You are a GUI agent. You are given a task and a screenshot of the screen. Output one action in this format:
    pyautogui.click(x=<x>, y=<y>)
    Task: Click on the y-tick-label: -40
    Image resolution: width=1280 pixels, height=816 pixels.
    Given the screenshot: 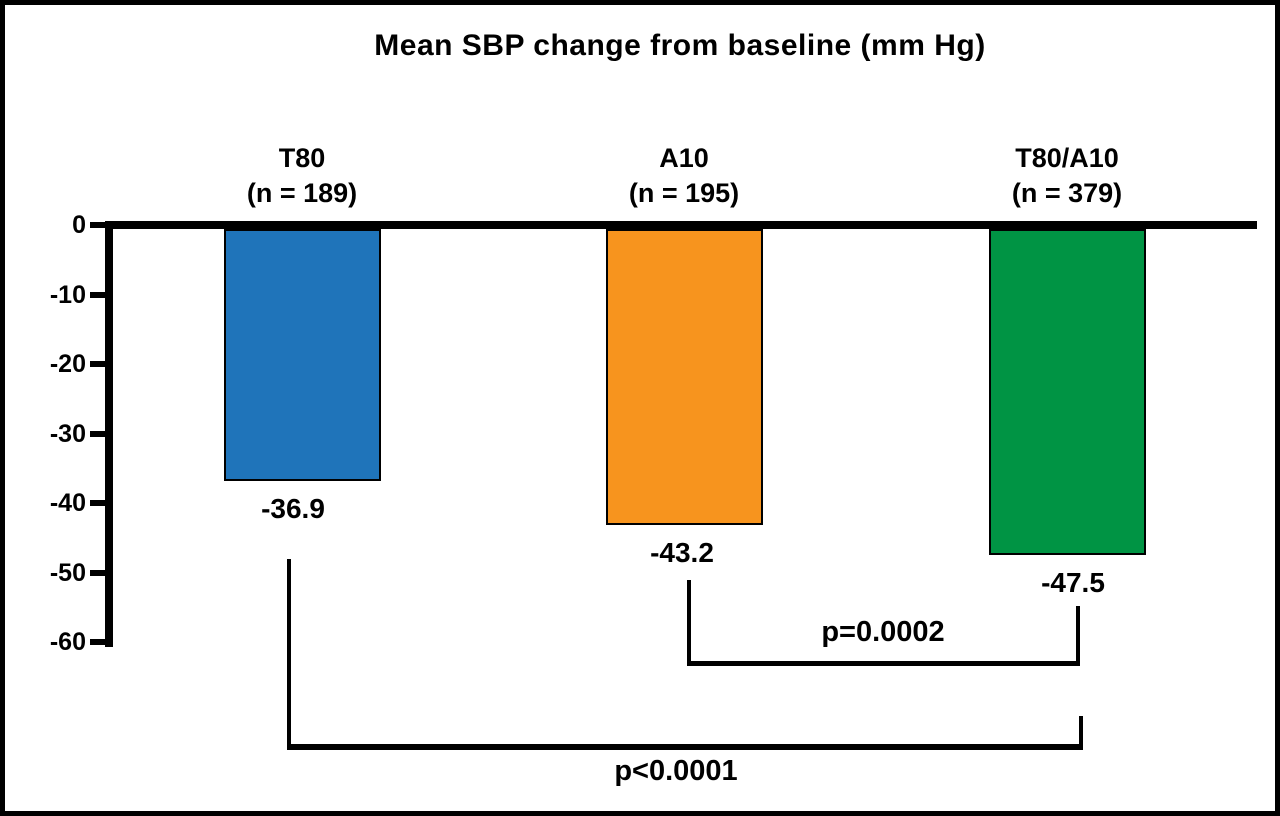 What is the action you would take?
    pyautogui.click(x=67, y=503)
    